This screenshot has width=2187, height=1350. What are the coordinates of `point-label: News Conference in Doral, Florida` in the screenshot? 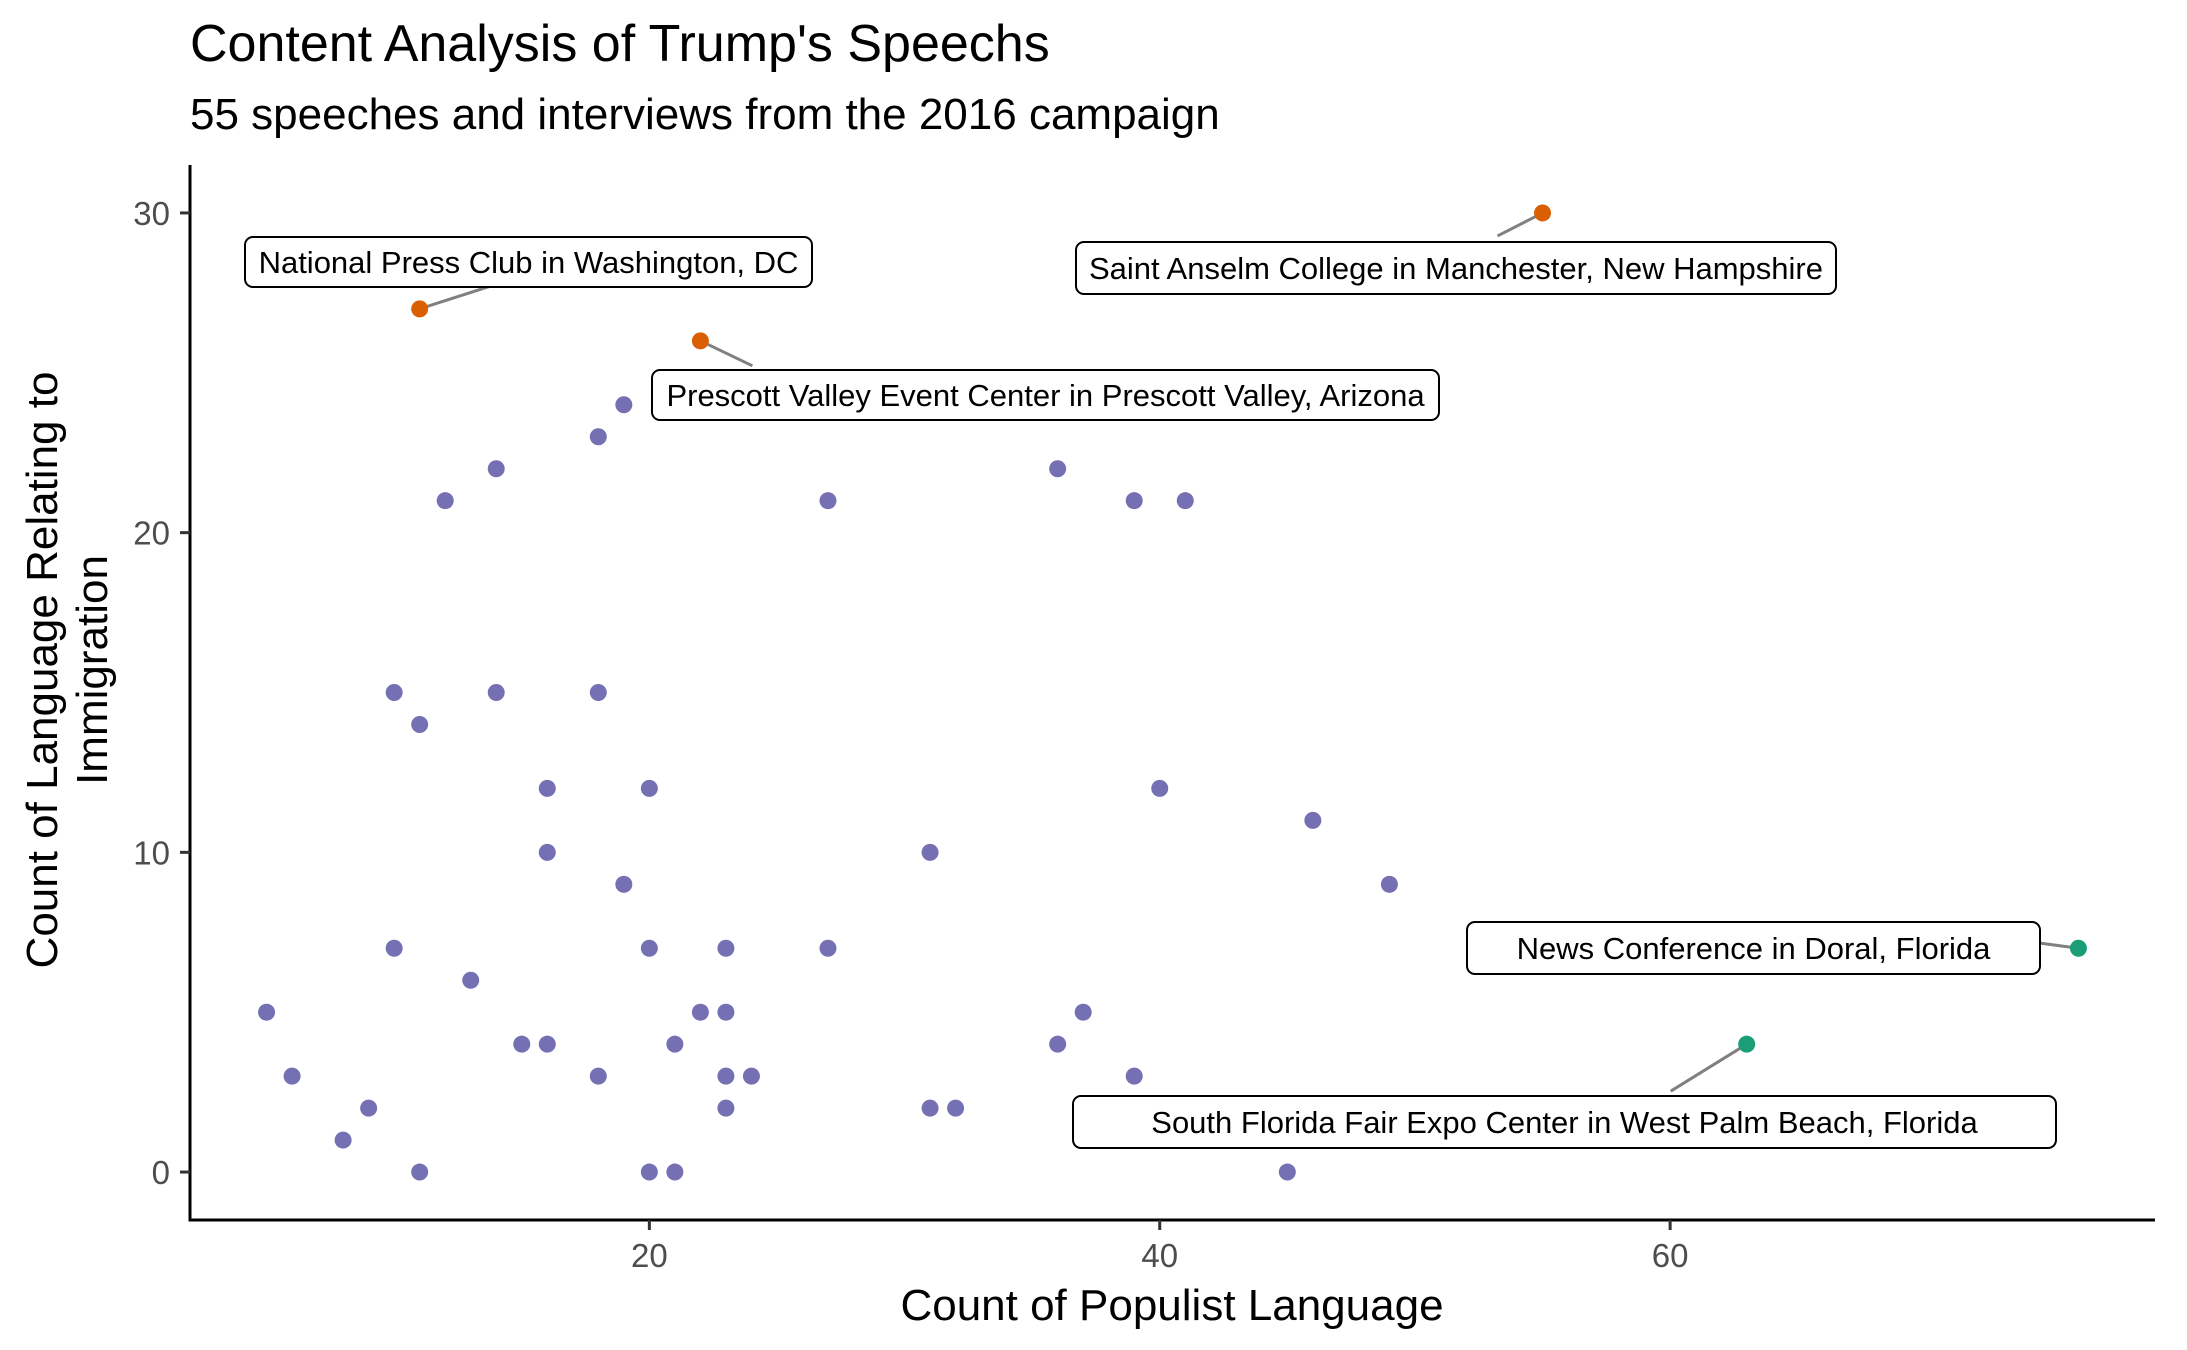 It's located at (1753, 948).